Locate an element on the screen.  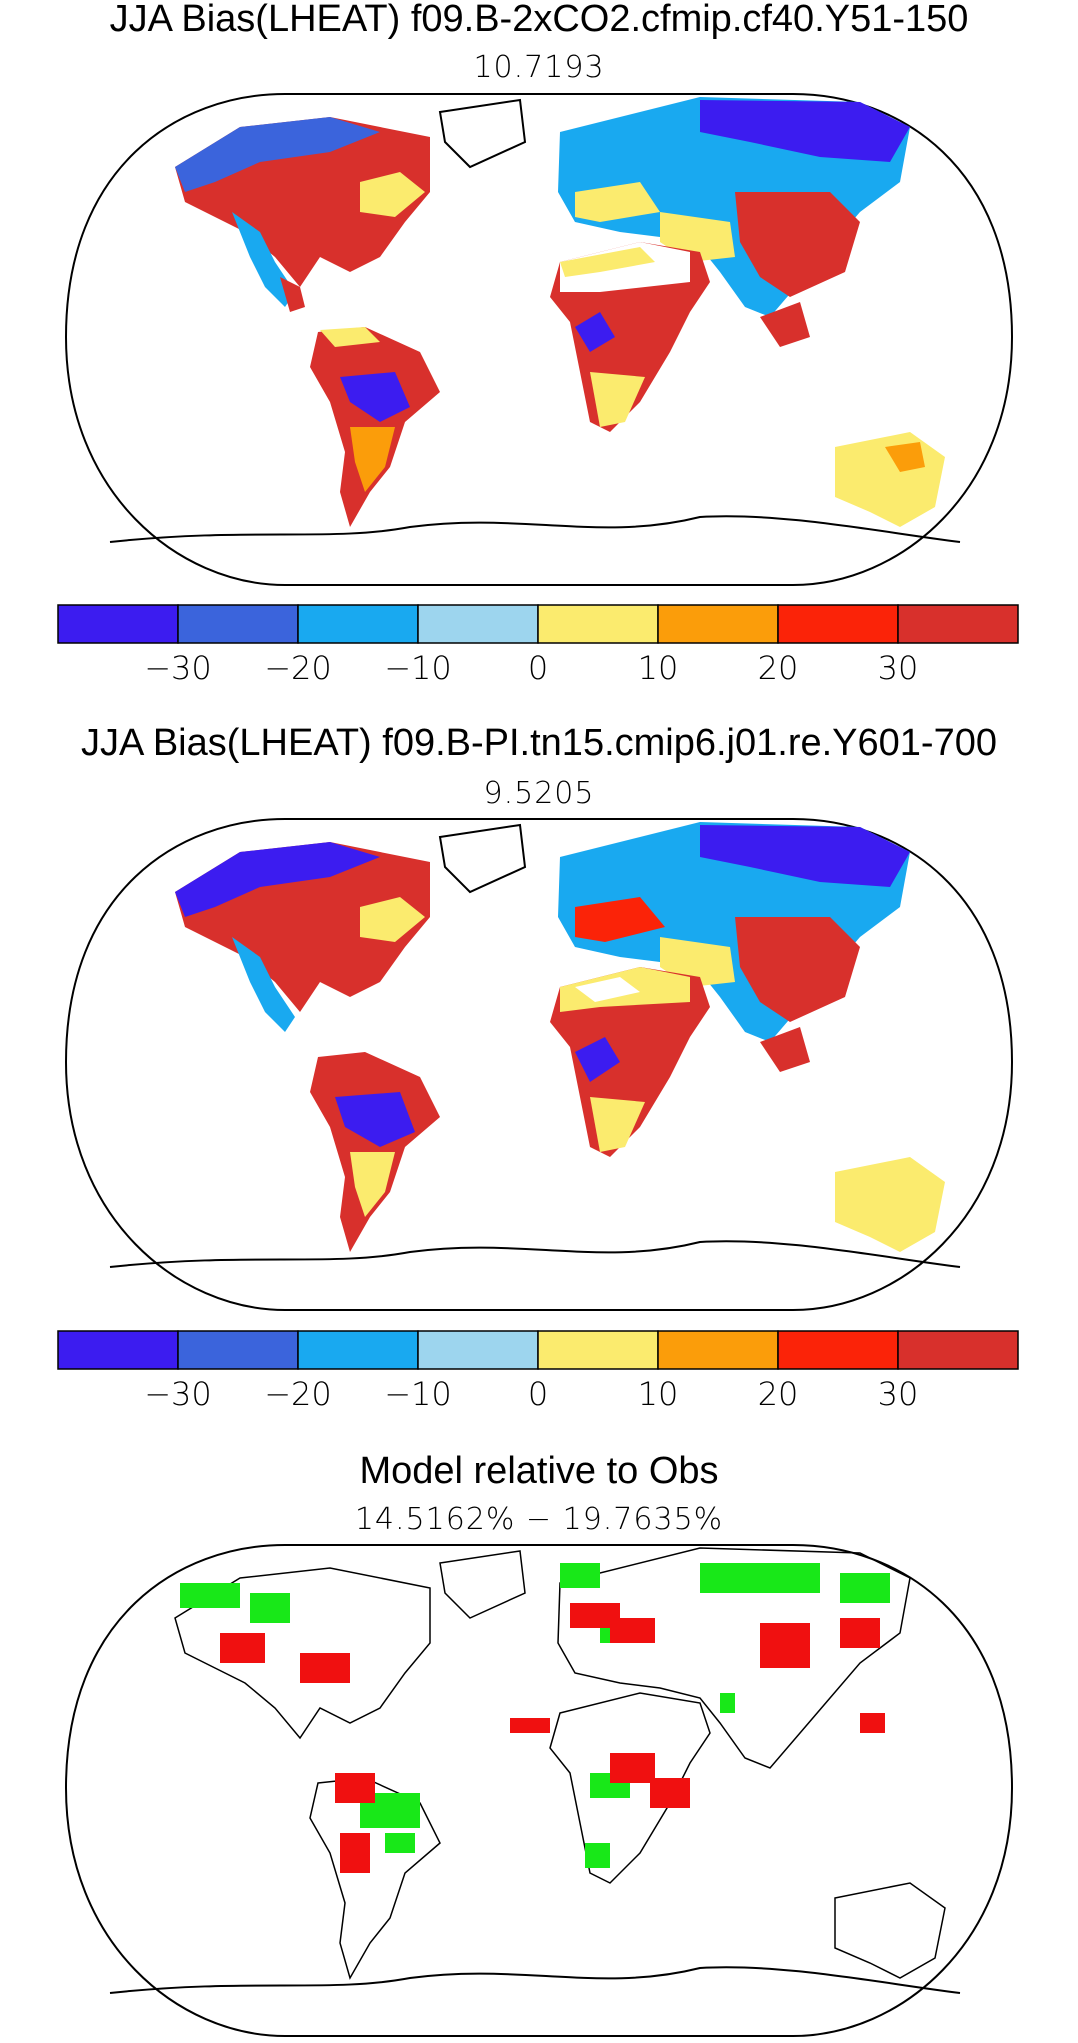
panel2-colorbar-tick-label: 10 is located at coordinates (658, 1392).